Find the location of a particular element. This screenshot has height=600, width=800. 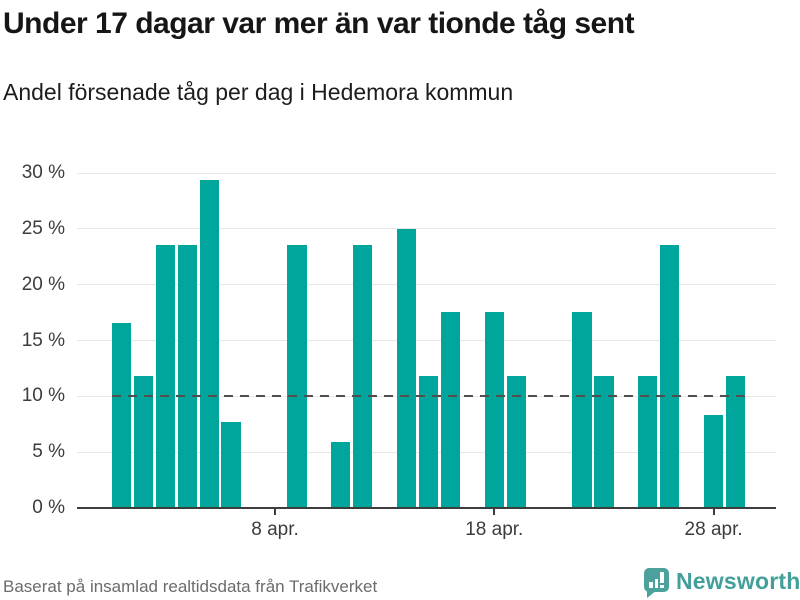

x-axis-line is located at coordinates (426, 508).